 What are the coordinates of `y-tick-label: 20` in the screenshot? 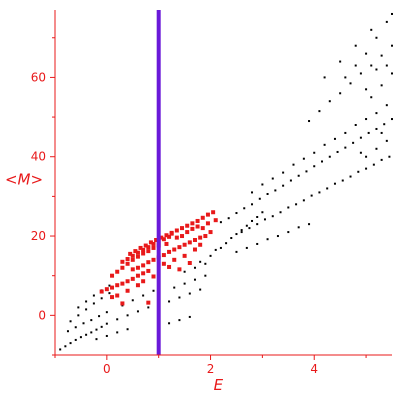 It's located at (38, 236).